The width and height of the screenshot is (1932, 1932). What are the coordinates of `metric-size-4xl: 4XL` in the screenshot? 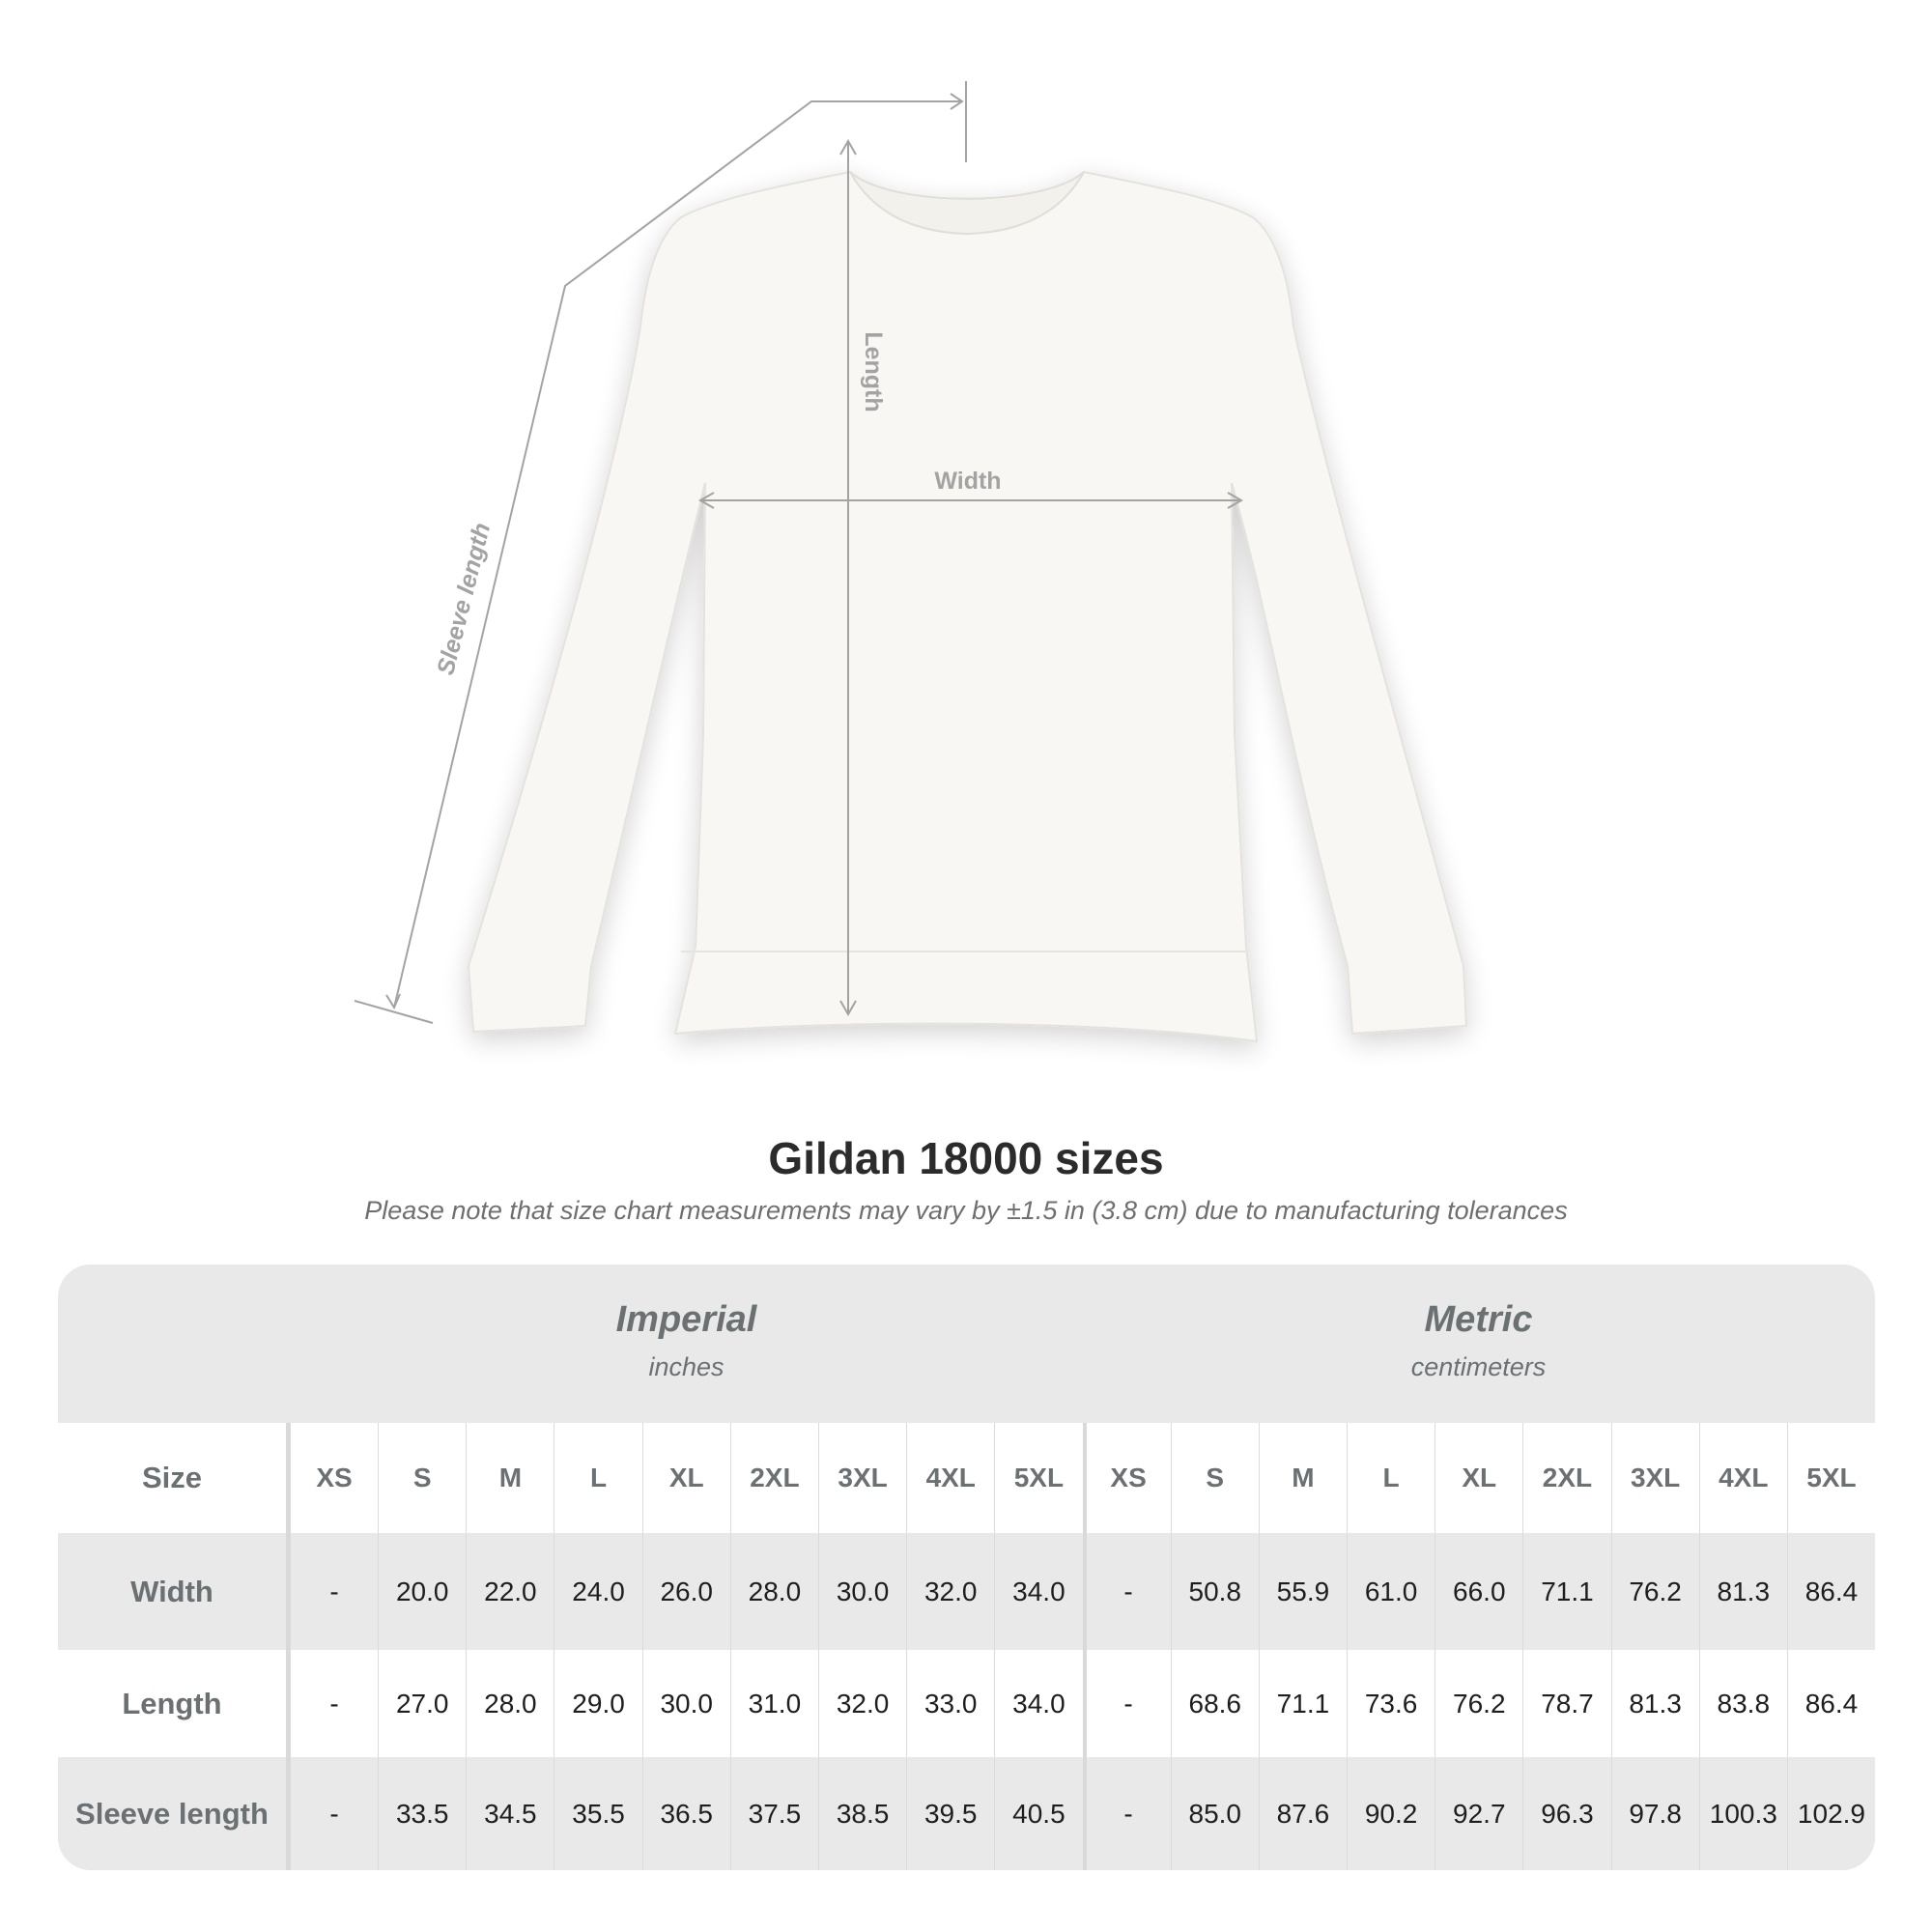 It's located at (1742, 1478).